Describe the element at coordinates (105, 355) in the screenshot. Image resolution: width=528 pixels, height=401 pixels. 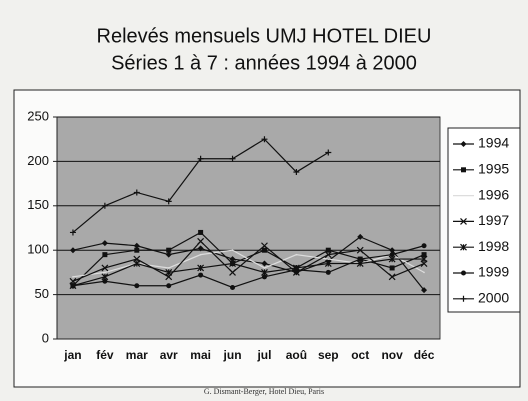
I see `x-tick-label: fév` at that location.